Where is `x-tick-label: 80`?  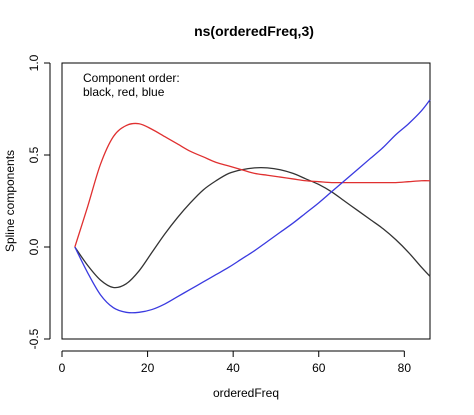
x-tick-label: 80 is located at coordinates (405, 368).